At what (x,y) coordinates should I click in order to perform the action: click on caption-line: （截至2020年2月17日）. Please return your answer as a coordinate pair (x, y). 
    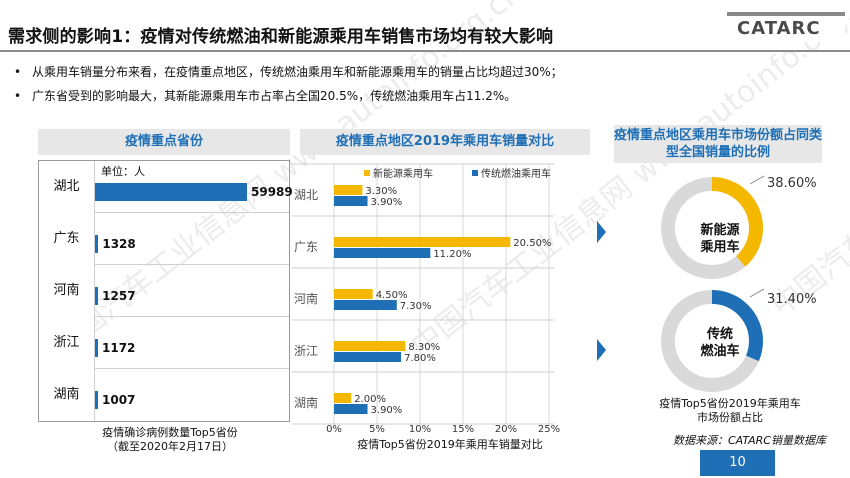
    Looking at the image, I should click on (170, 446).